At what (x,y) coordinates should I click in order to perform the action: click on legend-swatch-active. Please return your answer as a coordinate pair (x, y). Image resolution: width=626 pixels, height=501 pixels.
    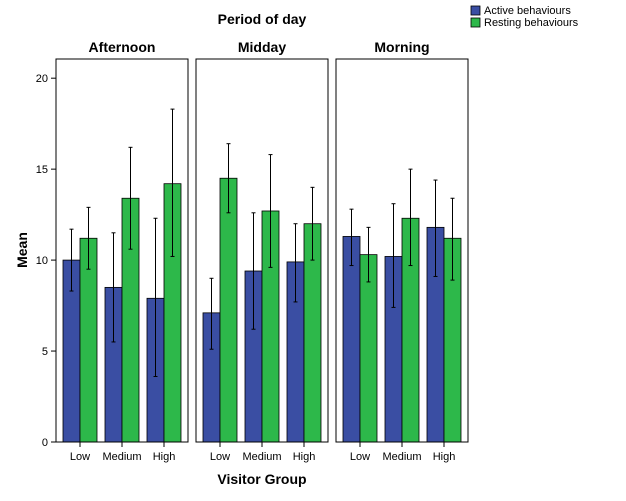
    Looking at the image, I should click on (475, 10).